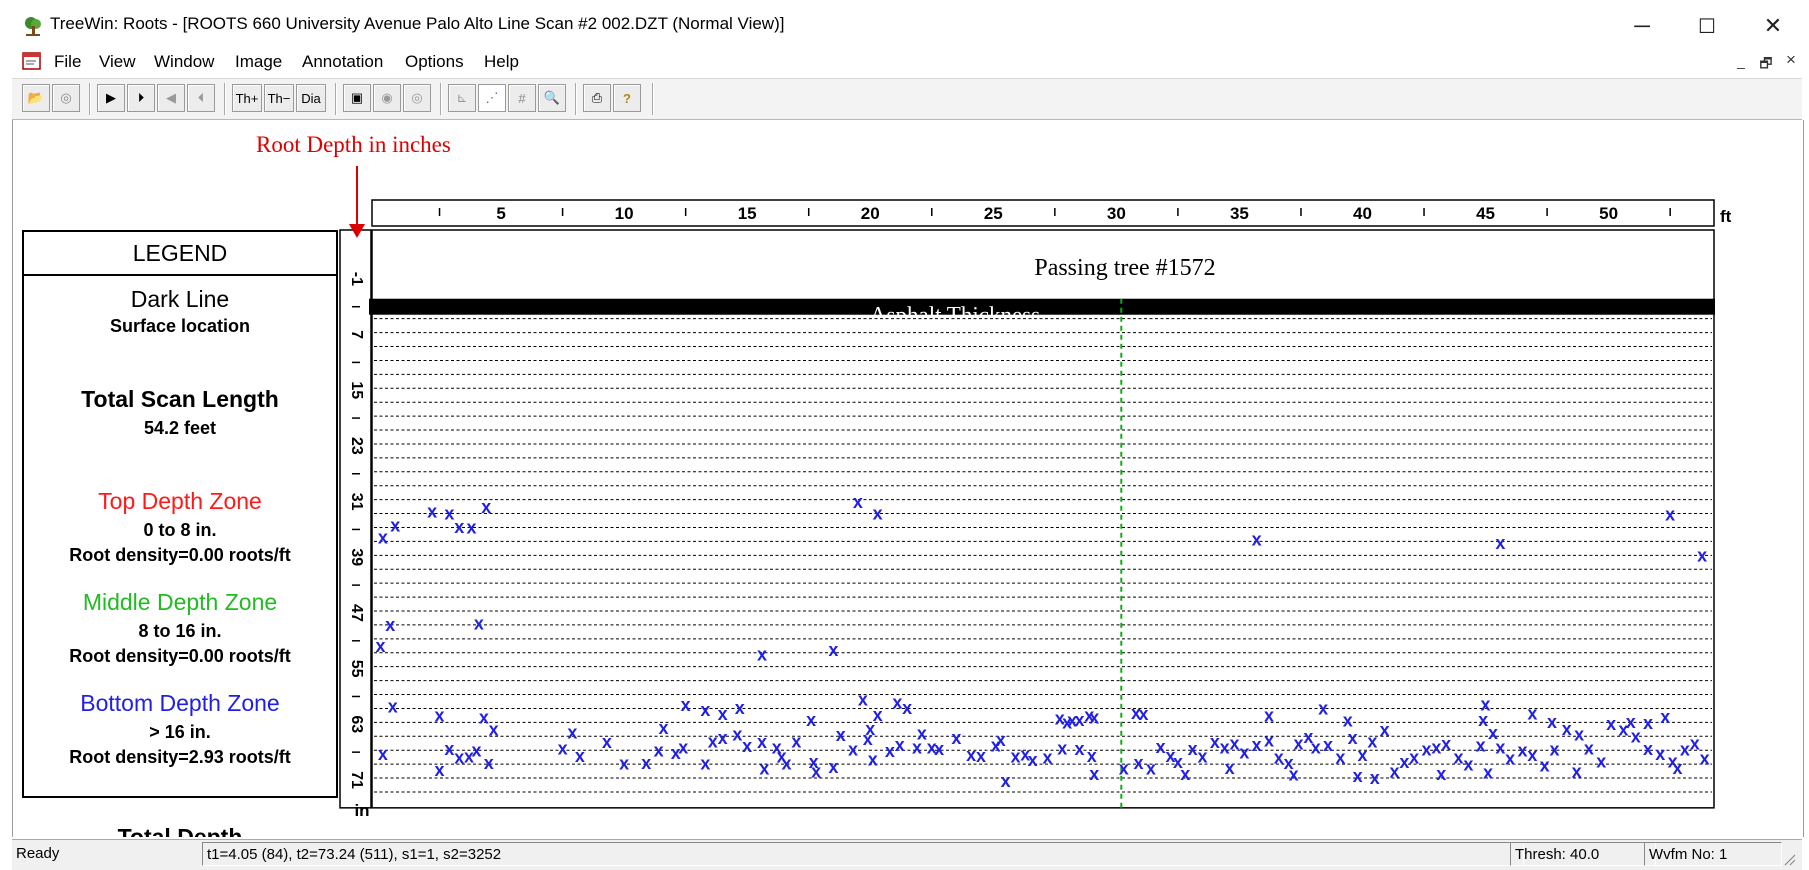  What do you see at coordinates (311, 98) in the screenshot?
I see `dia-button: Dia` at bounding box center [311, 98].